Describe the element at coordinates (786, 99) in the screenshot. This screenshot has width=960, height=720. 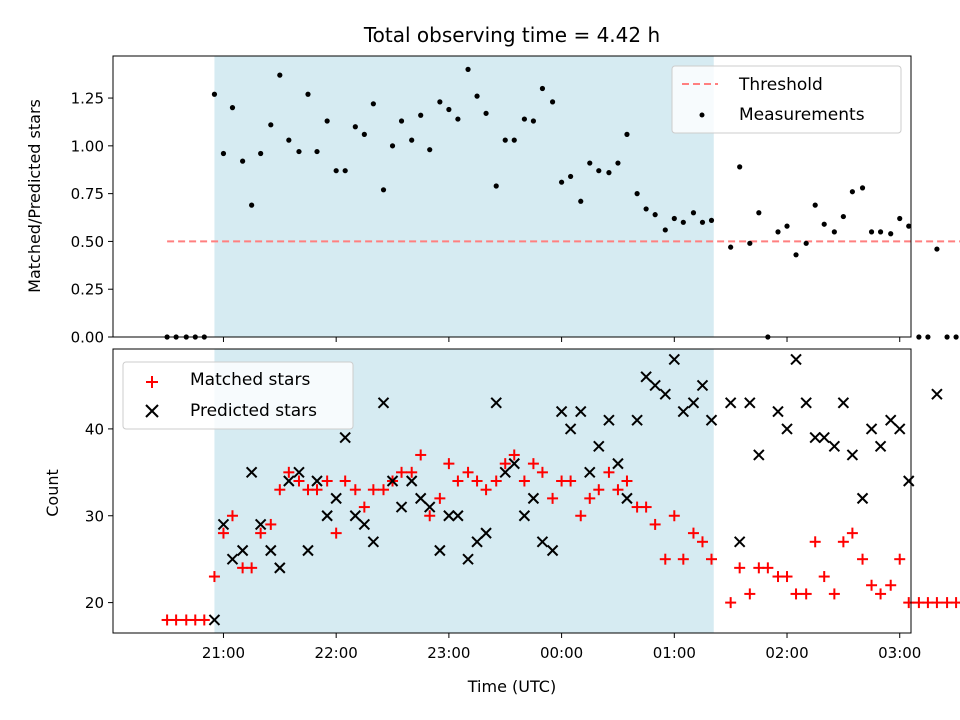
I see `top-legend: Threshold Measurements` at that location.